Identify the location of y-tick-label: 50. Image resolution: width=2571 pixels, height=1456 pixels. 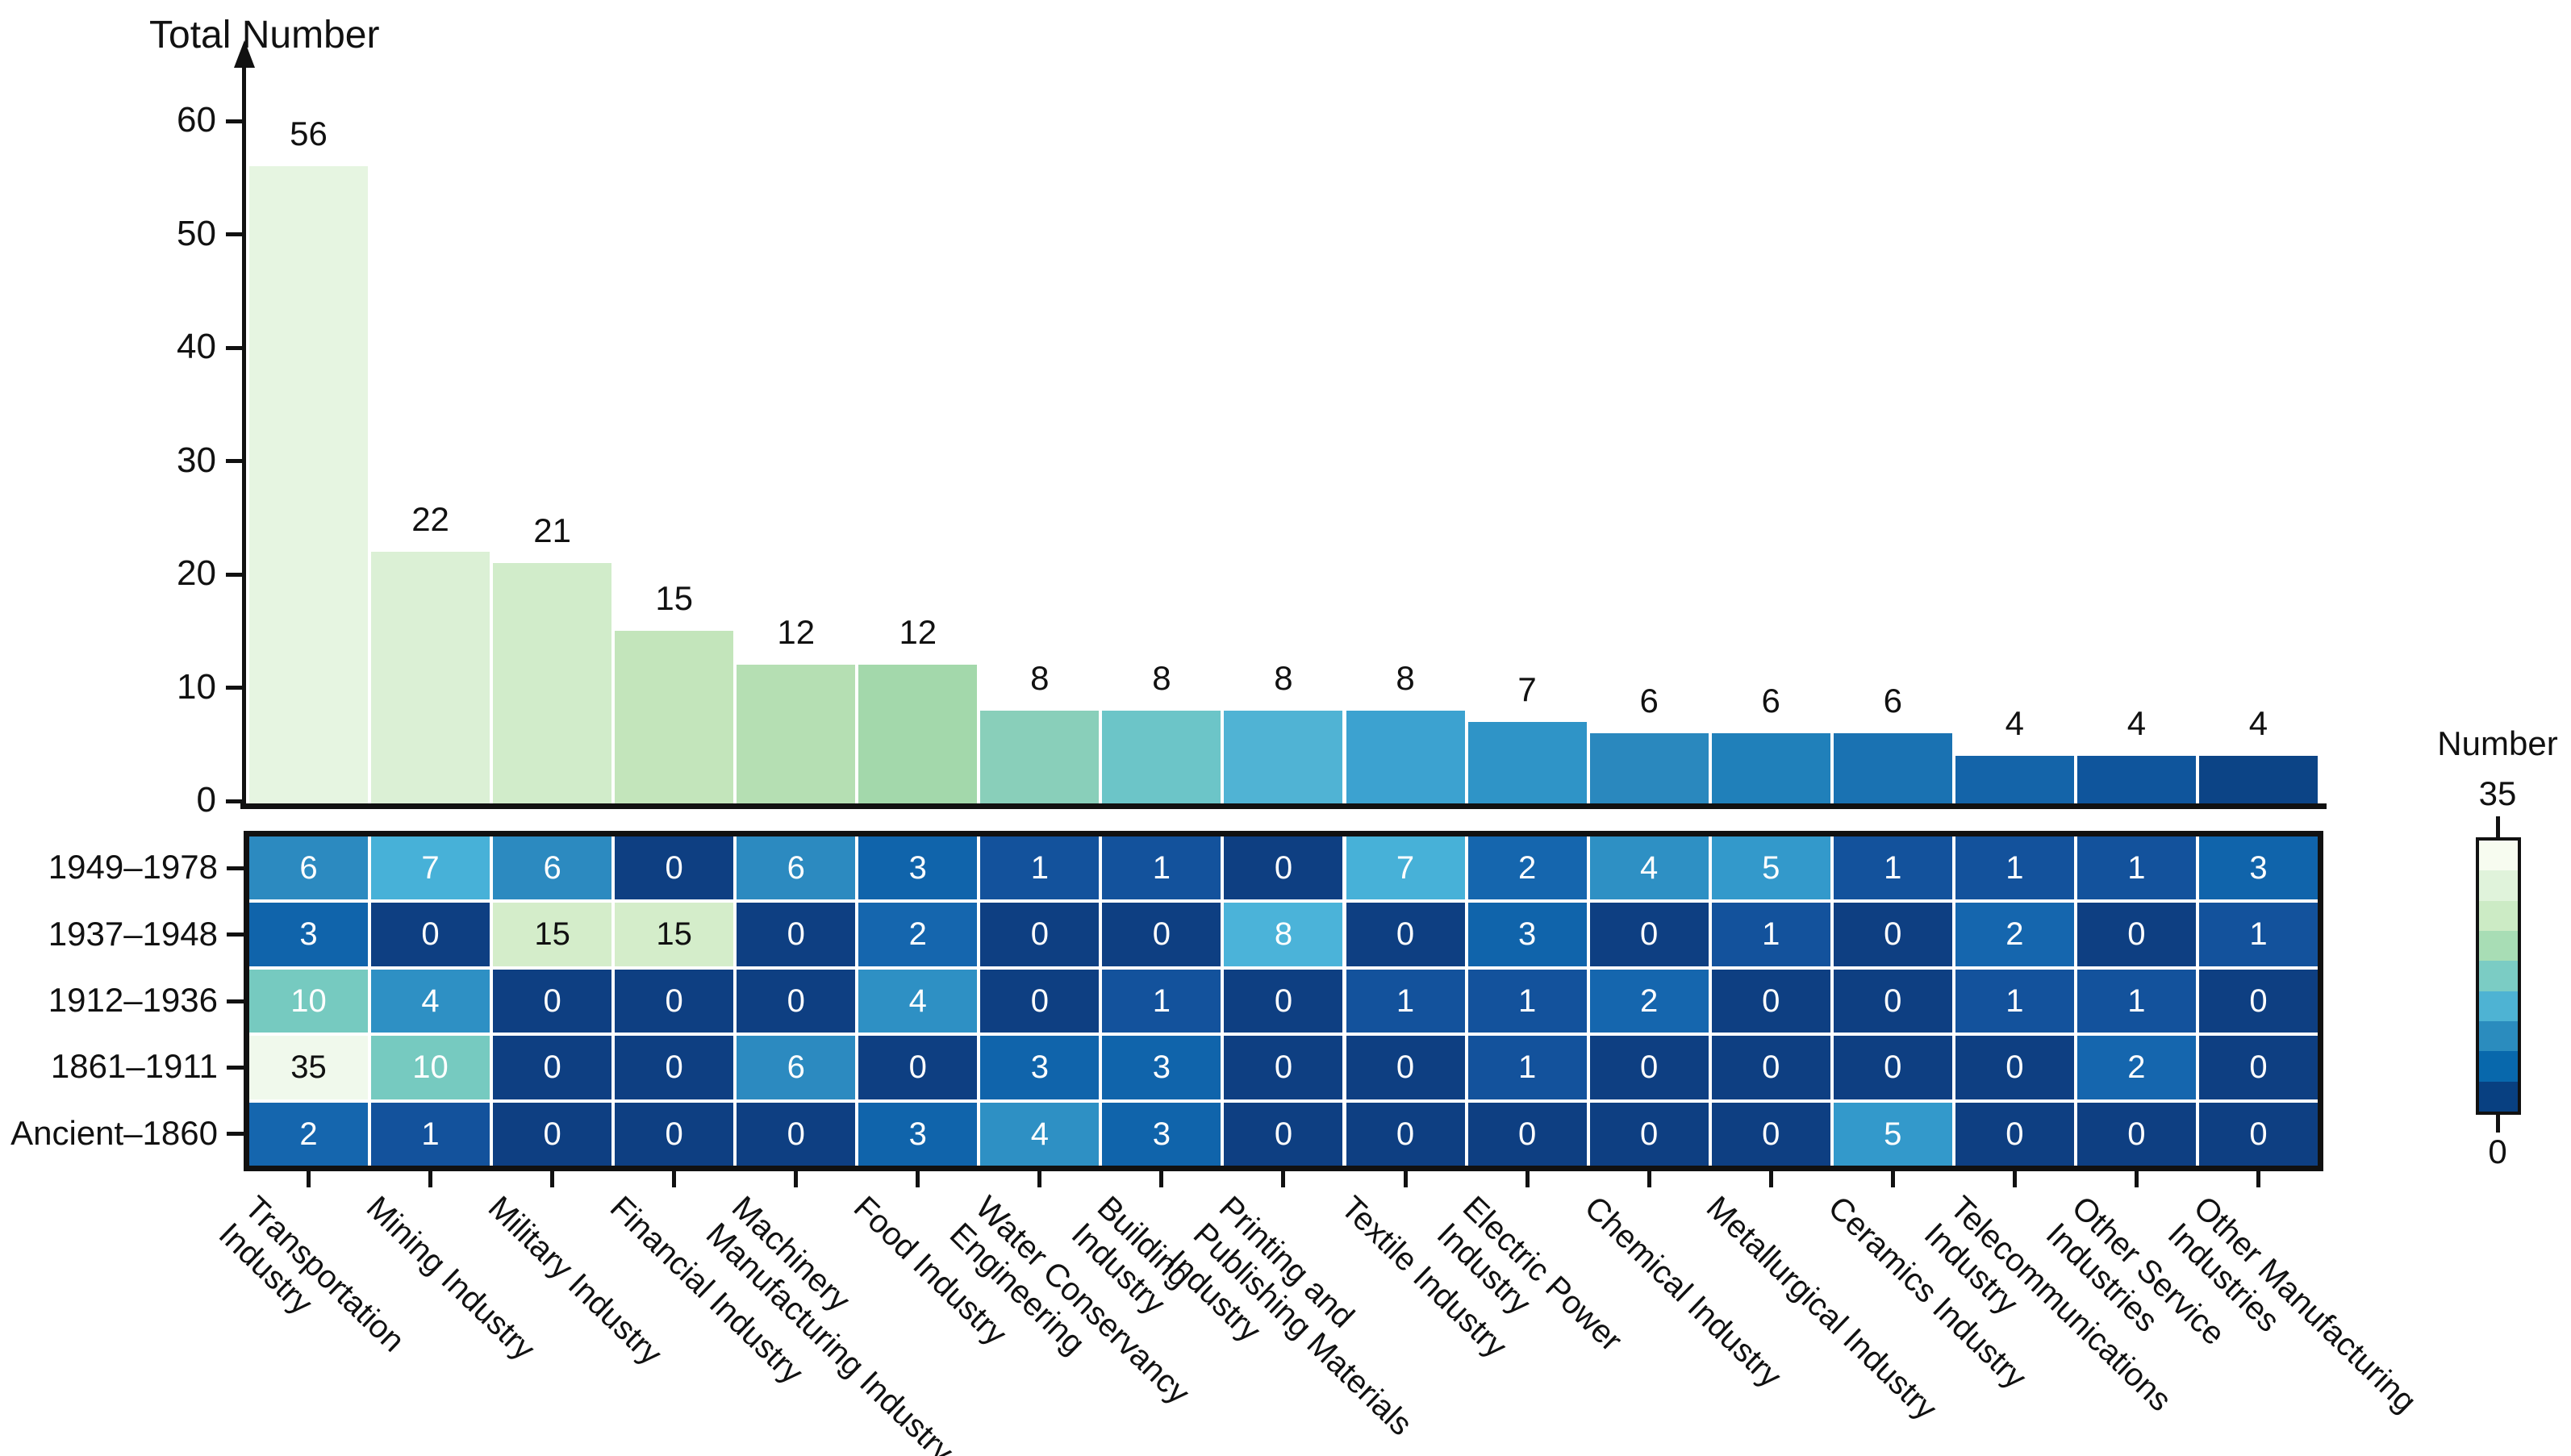
(196, 233).